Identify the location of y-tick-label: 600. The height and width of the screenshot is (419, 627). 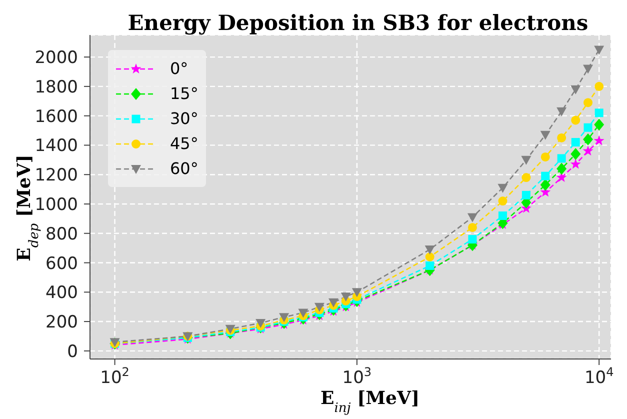
(62, 264).